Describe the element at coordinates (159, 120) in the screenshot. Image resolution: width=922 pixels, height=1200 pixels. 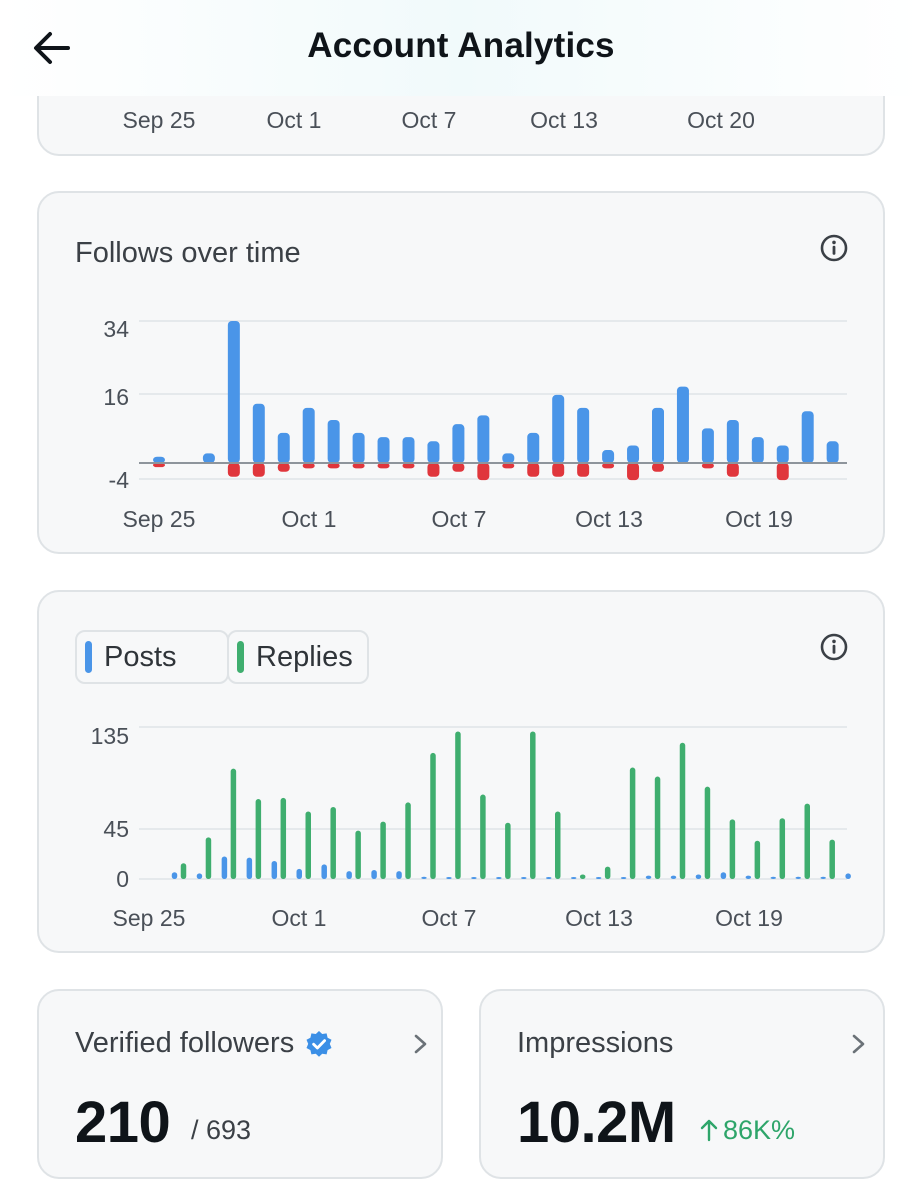
I see `top-x-label: Sep 25` at that location.